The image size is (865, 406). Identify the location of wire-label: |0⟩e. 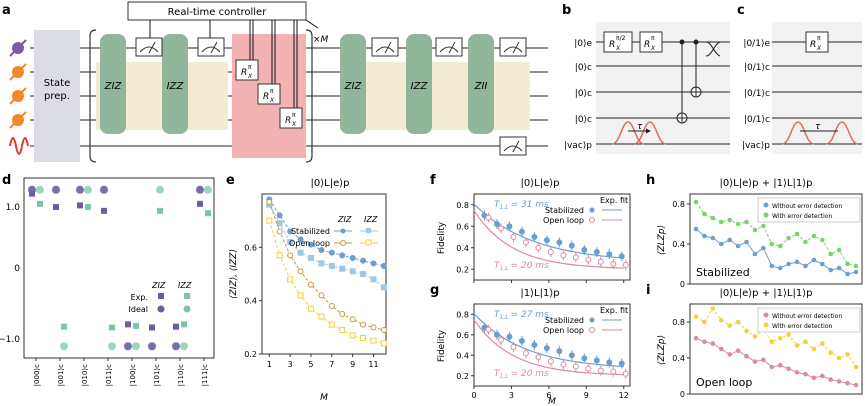
(583, 44).